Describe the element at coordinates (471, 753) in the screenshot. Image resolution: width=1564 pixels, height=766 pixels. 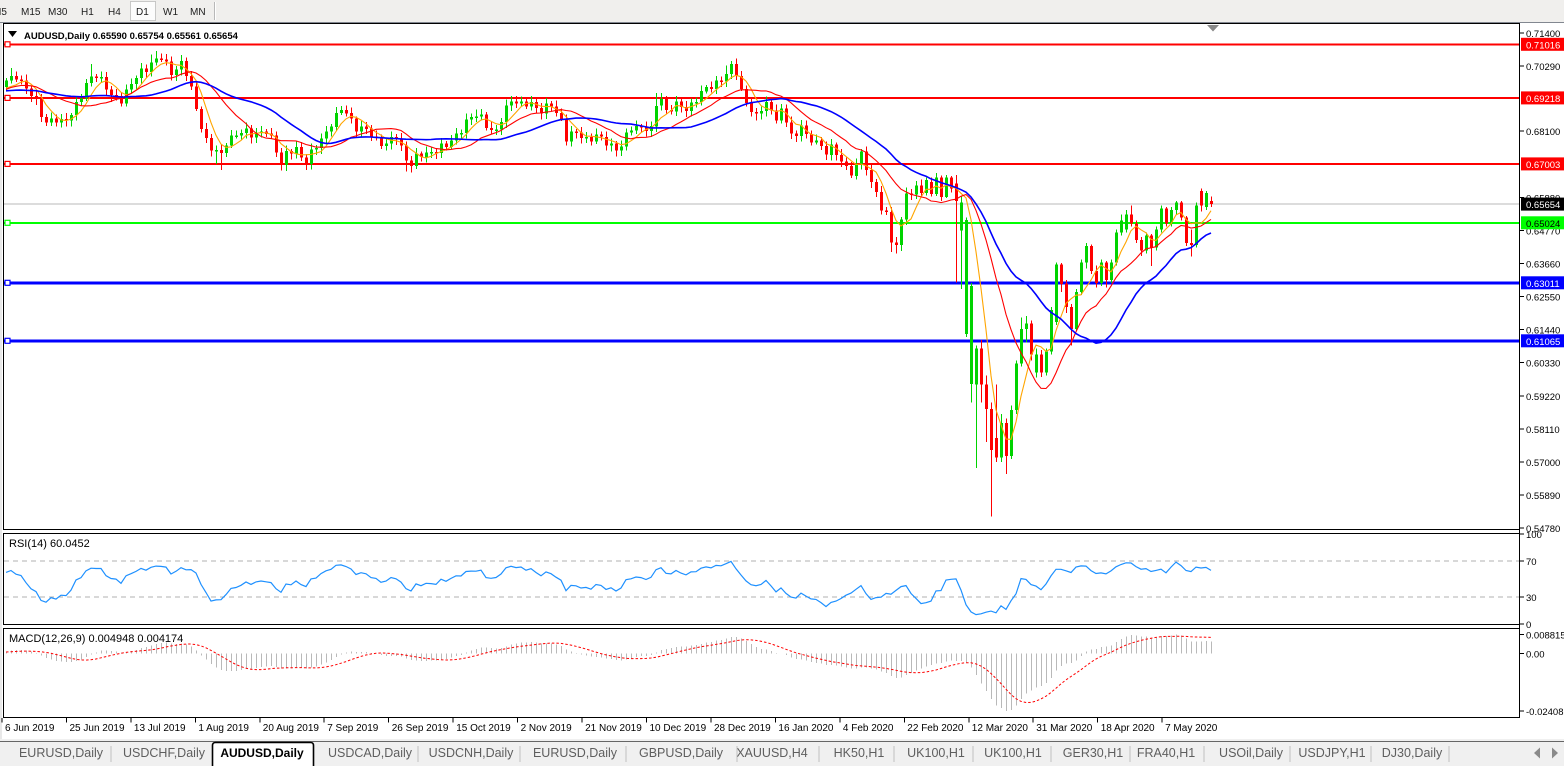
I see `svg-text: USDCNH,Daily` at that location.